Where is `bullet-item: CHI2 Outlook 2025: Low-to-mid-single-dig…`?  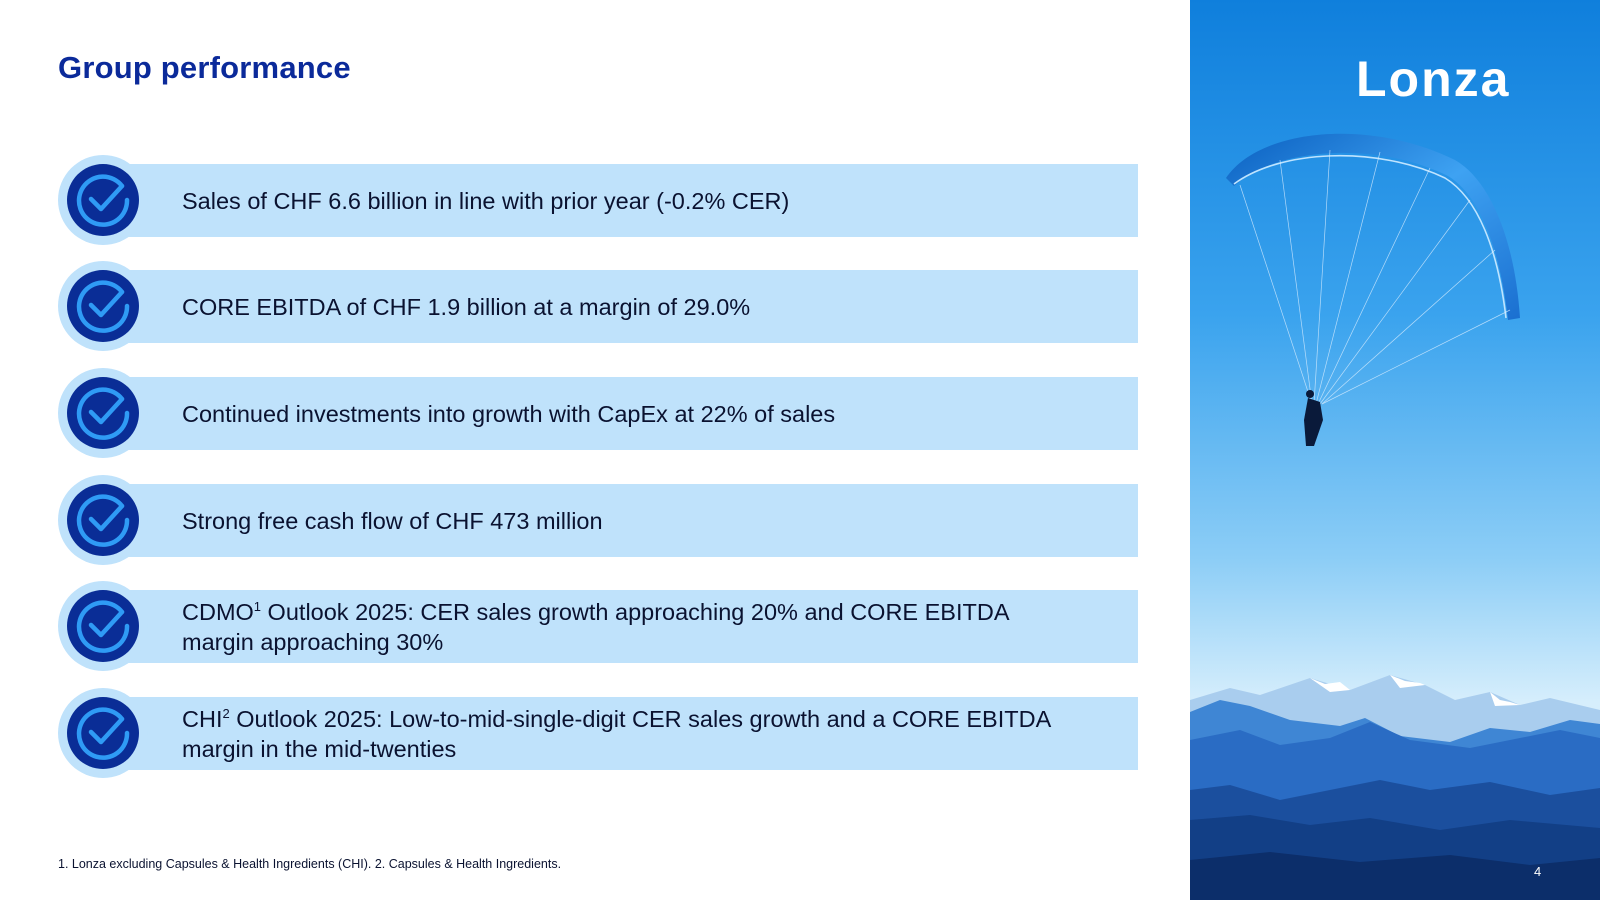 bullet-item: CHI2 Outlook 2025: Low-to-mid-single-dig… is located at coordinates (598, 733).